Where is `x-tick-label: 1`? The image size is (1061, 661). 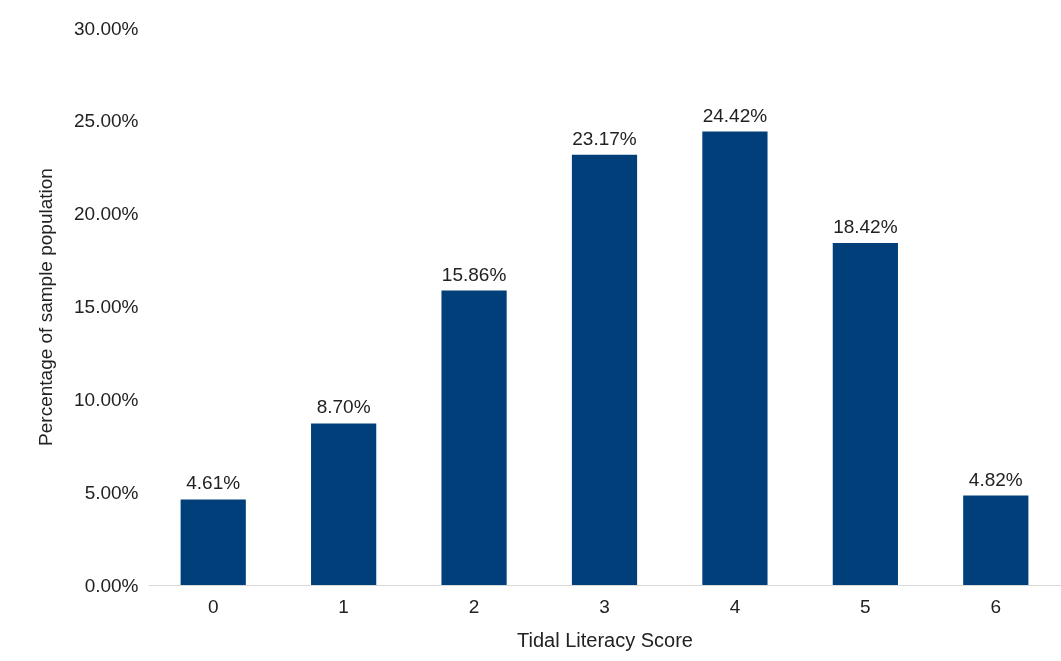 x-tick-label: 1 is located at coordinates (343, 606).